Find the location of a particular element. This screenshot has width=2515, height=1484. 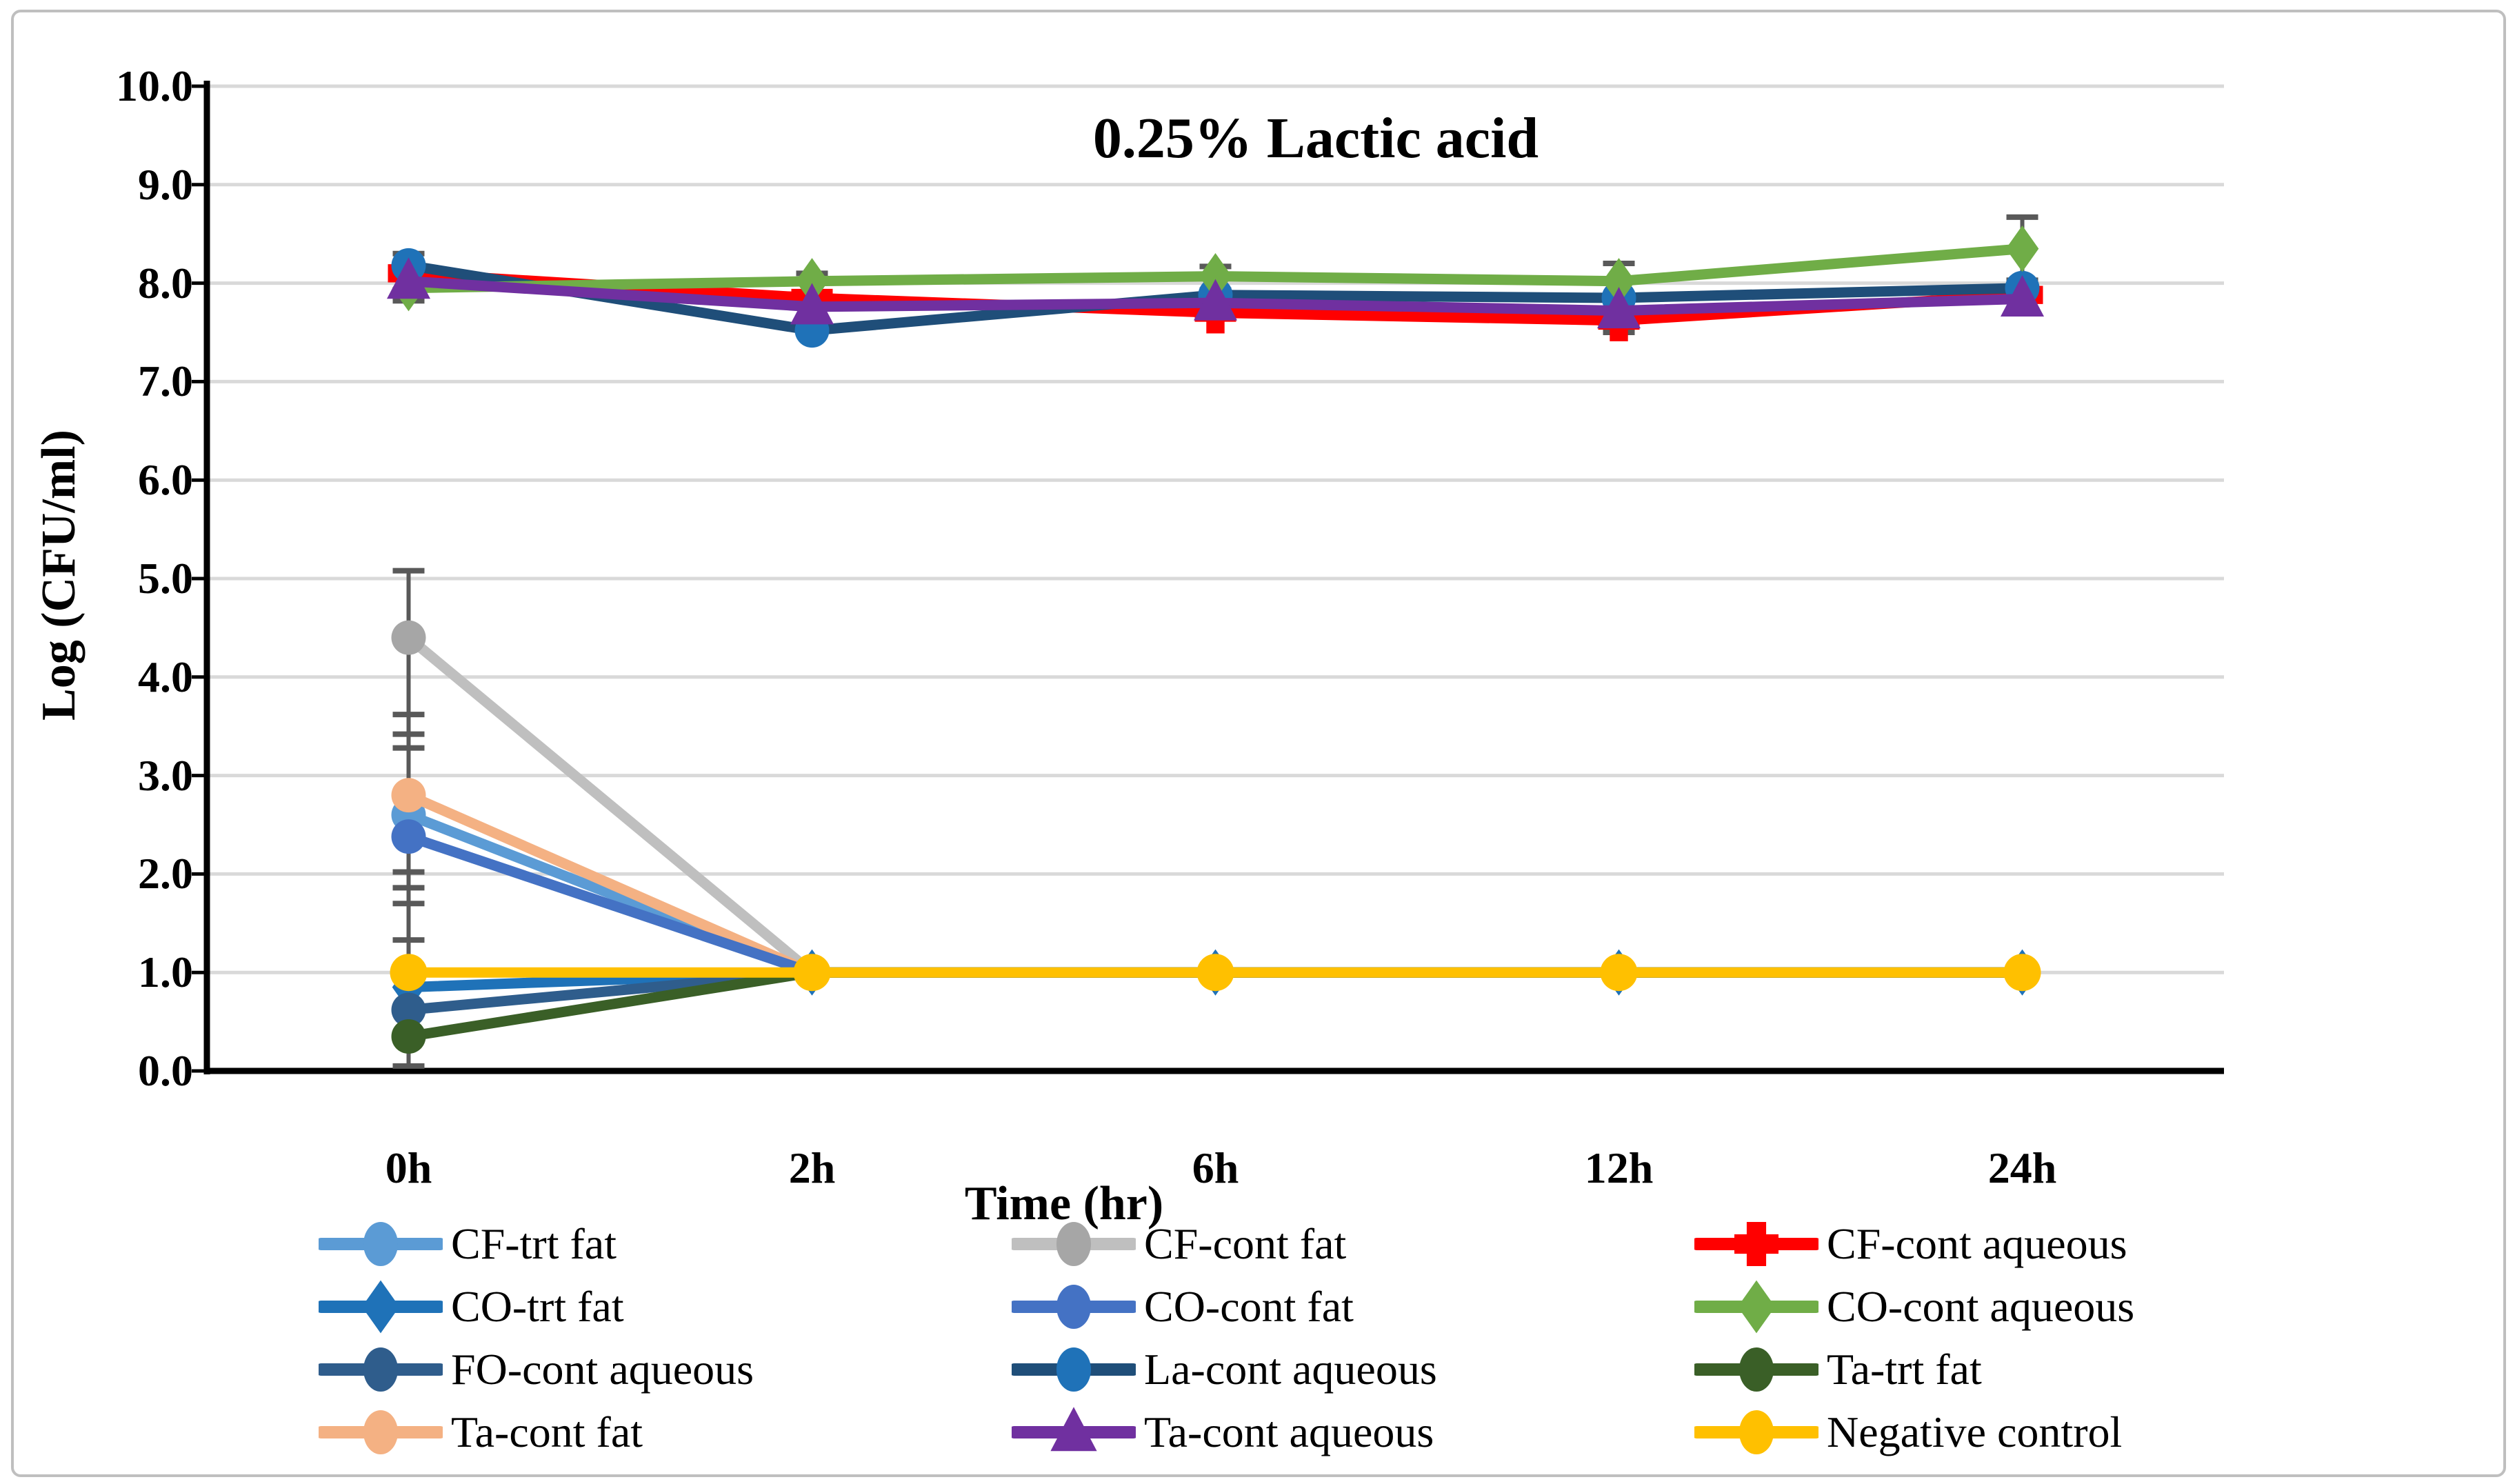

series-line-ta-cont-fat is located at coordinates (1215, 884).